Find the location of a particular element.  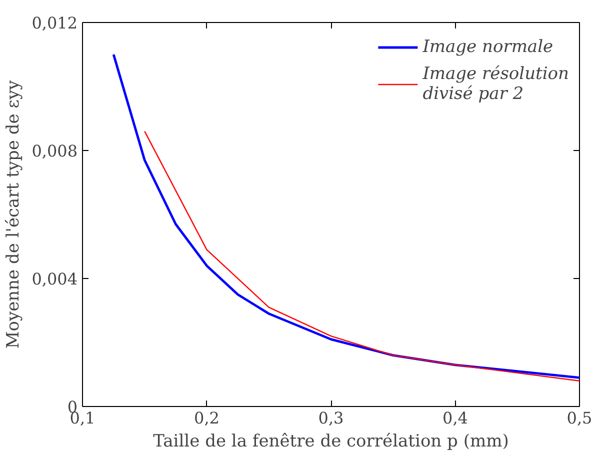

legend-label: Image résolution divisé par 2 is located at coordinates (495, 84).